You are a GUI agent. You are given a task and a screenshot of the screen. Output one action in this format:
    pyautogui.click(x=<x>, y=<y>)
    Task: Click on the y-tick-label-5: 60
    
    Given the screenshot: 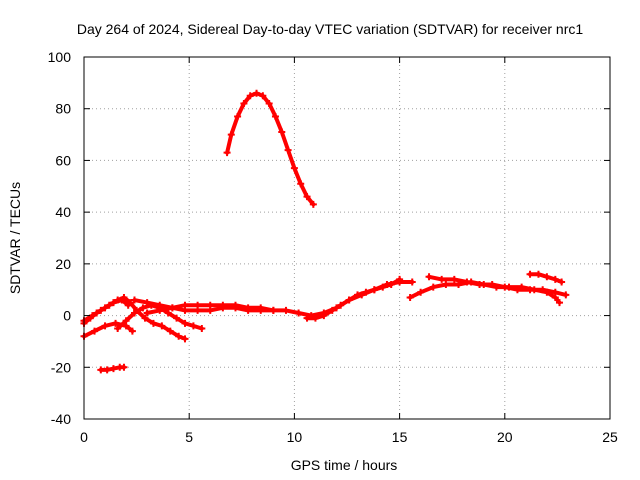 What is the action you would take?
    pyautogui.click(x=63, y=160)
    